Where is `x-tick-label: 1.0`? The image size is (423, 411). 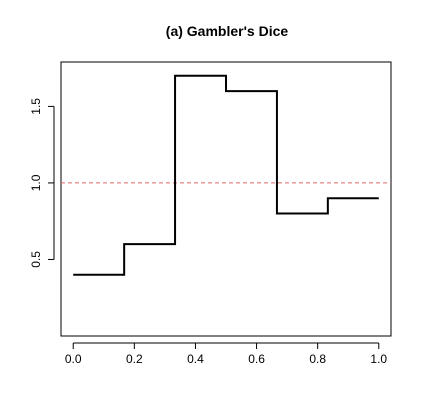
x-tick-label: 1.0 is located at coordinates (378, 359).